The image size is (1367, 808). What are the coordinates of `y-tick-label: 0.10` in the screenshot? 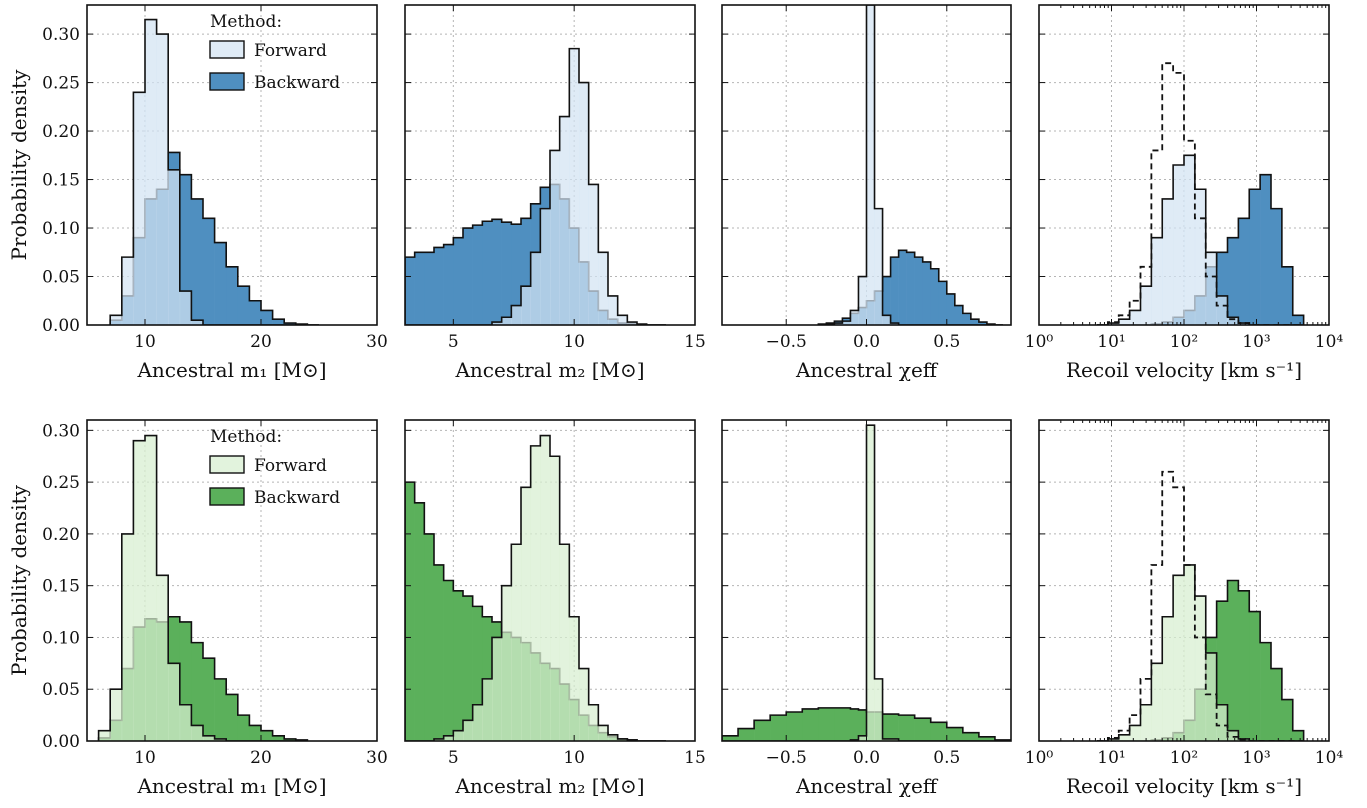 It's located at (61, 229).